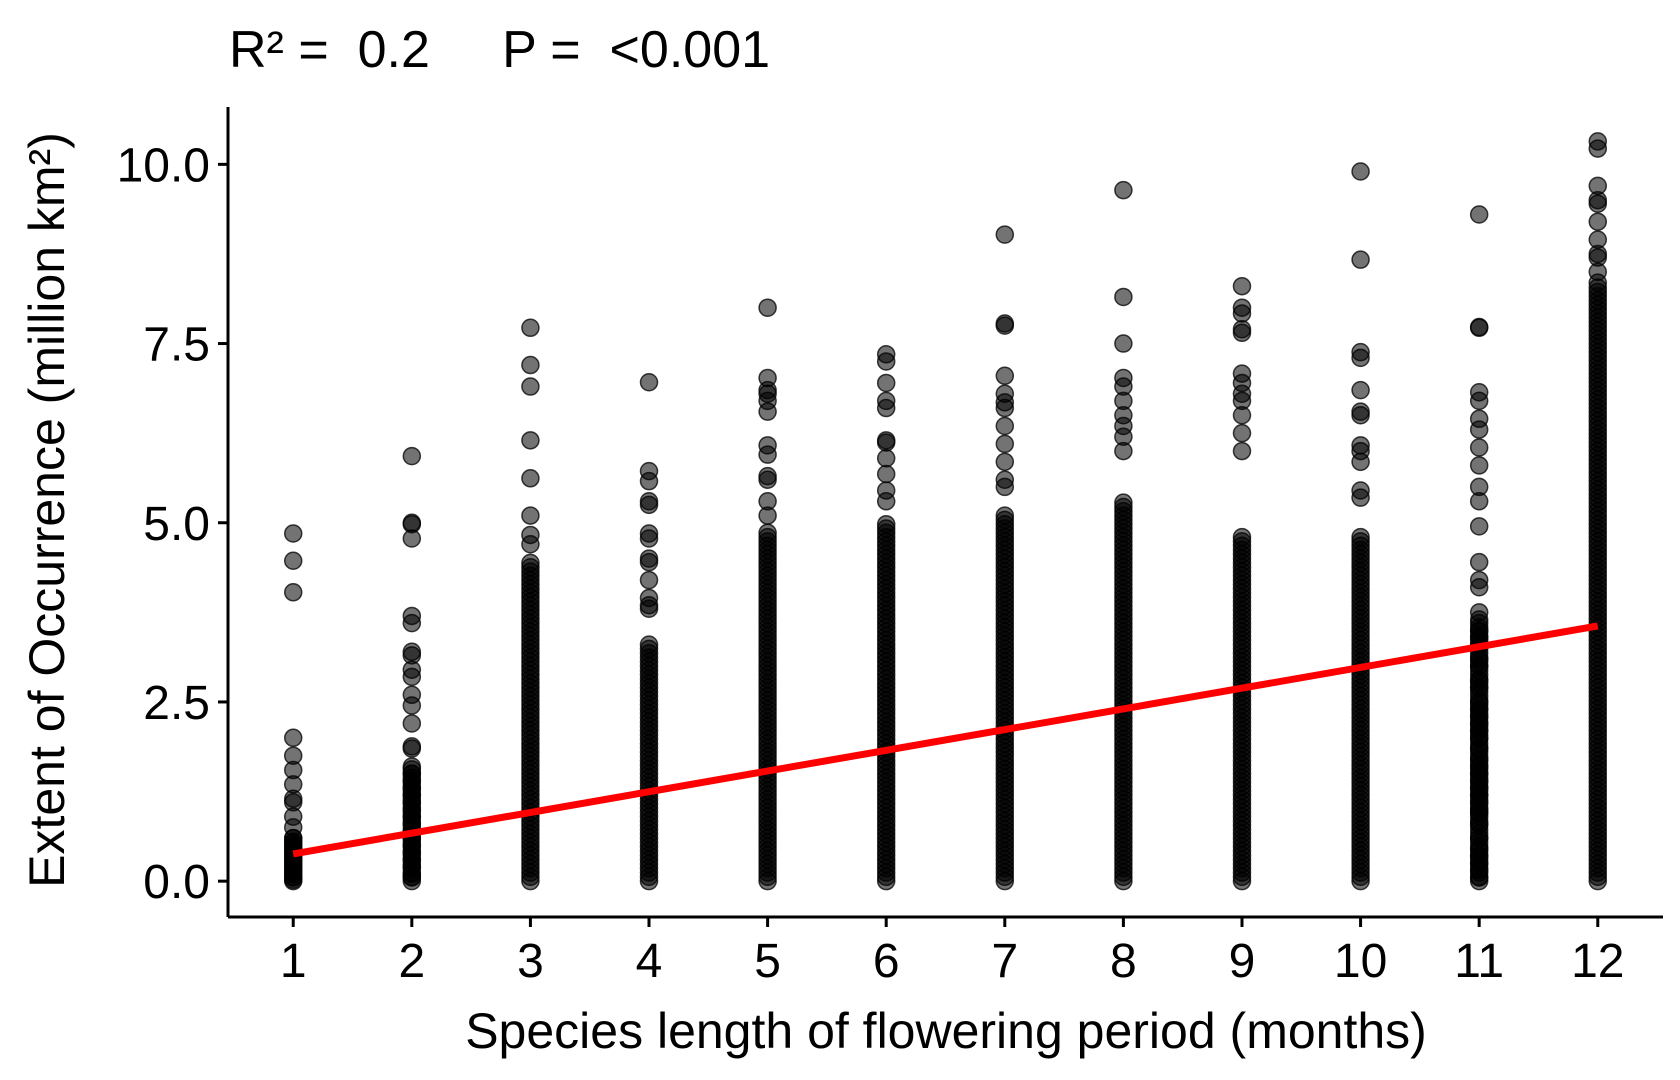  Describe the element at coordinates (1004, 961) in the screenshot. I see `x-tick-label: 7` at that location.